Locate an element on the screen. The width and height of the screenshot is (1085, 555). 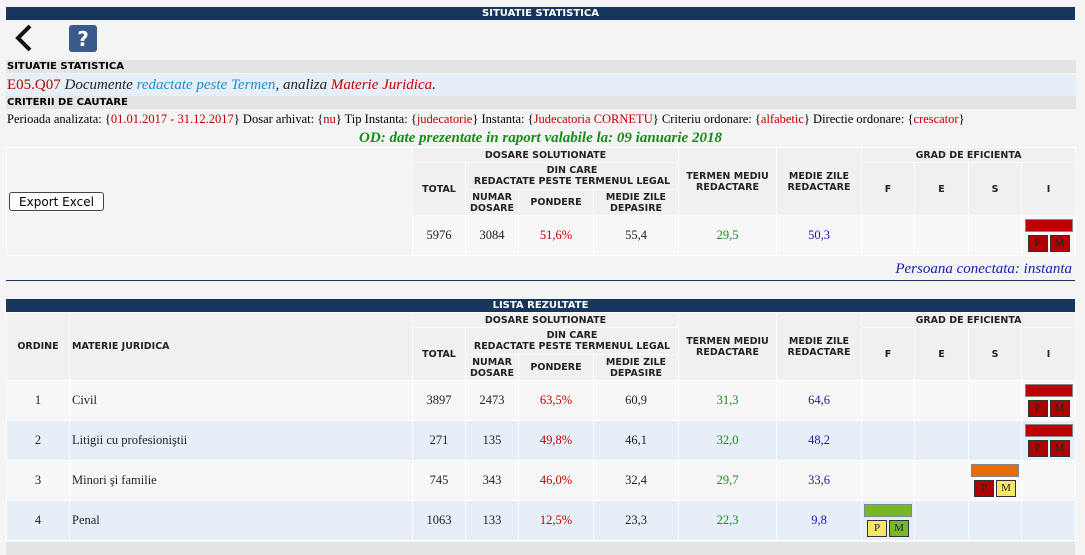
criteria-value: judecatorie is located at coordinates (444, 119).